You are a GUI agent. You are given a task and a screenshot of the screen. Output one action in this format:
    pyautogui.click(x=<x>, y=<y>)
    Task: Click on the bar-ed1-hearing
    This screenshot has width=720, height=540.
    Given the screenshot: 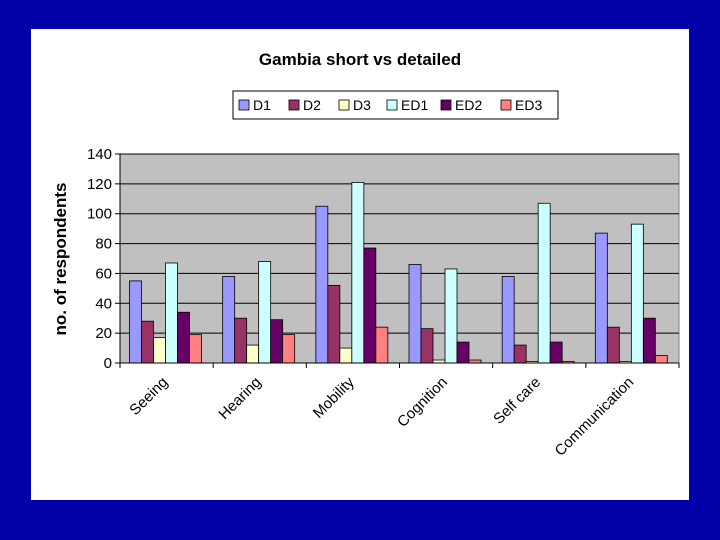 What is the action you would take?
    pyautogui.click(x=265, y=312)
    